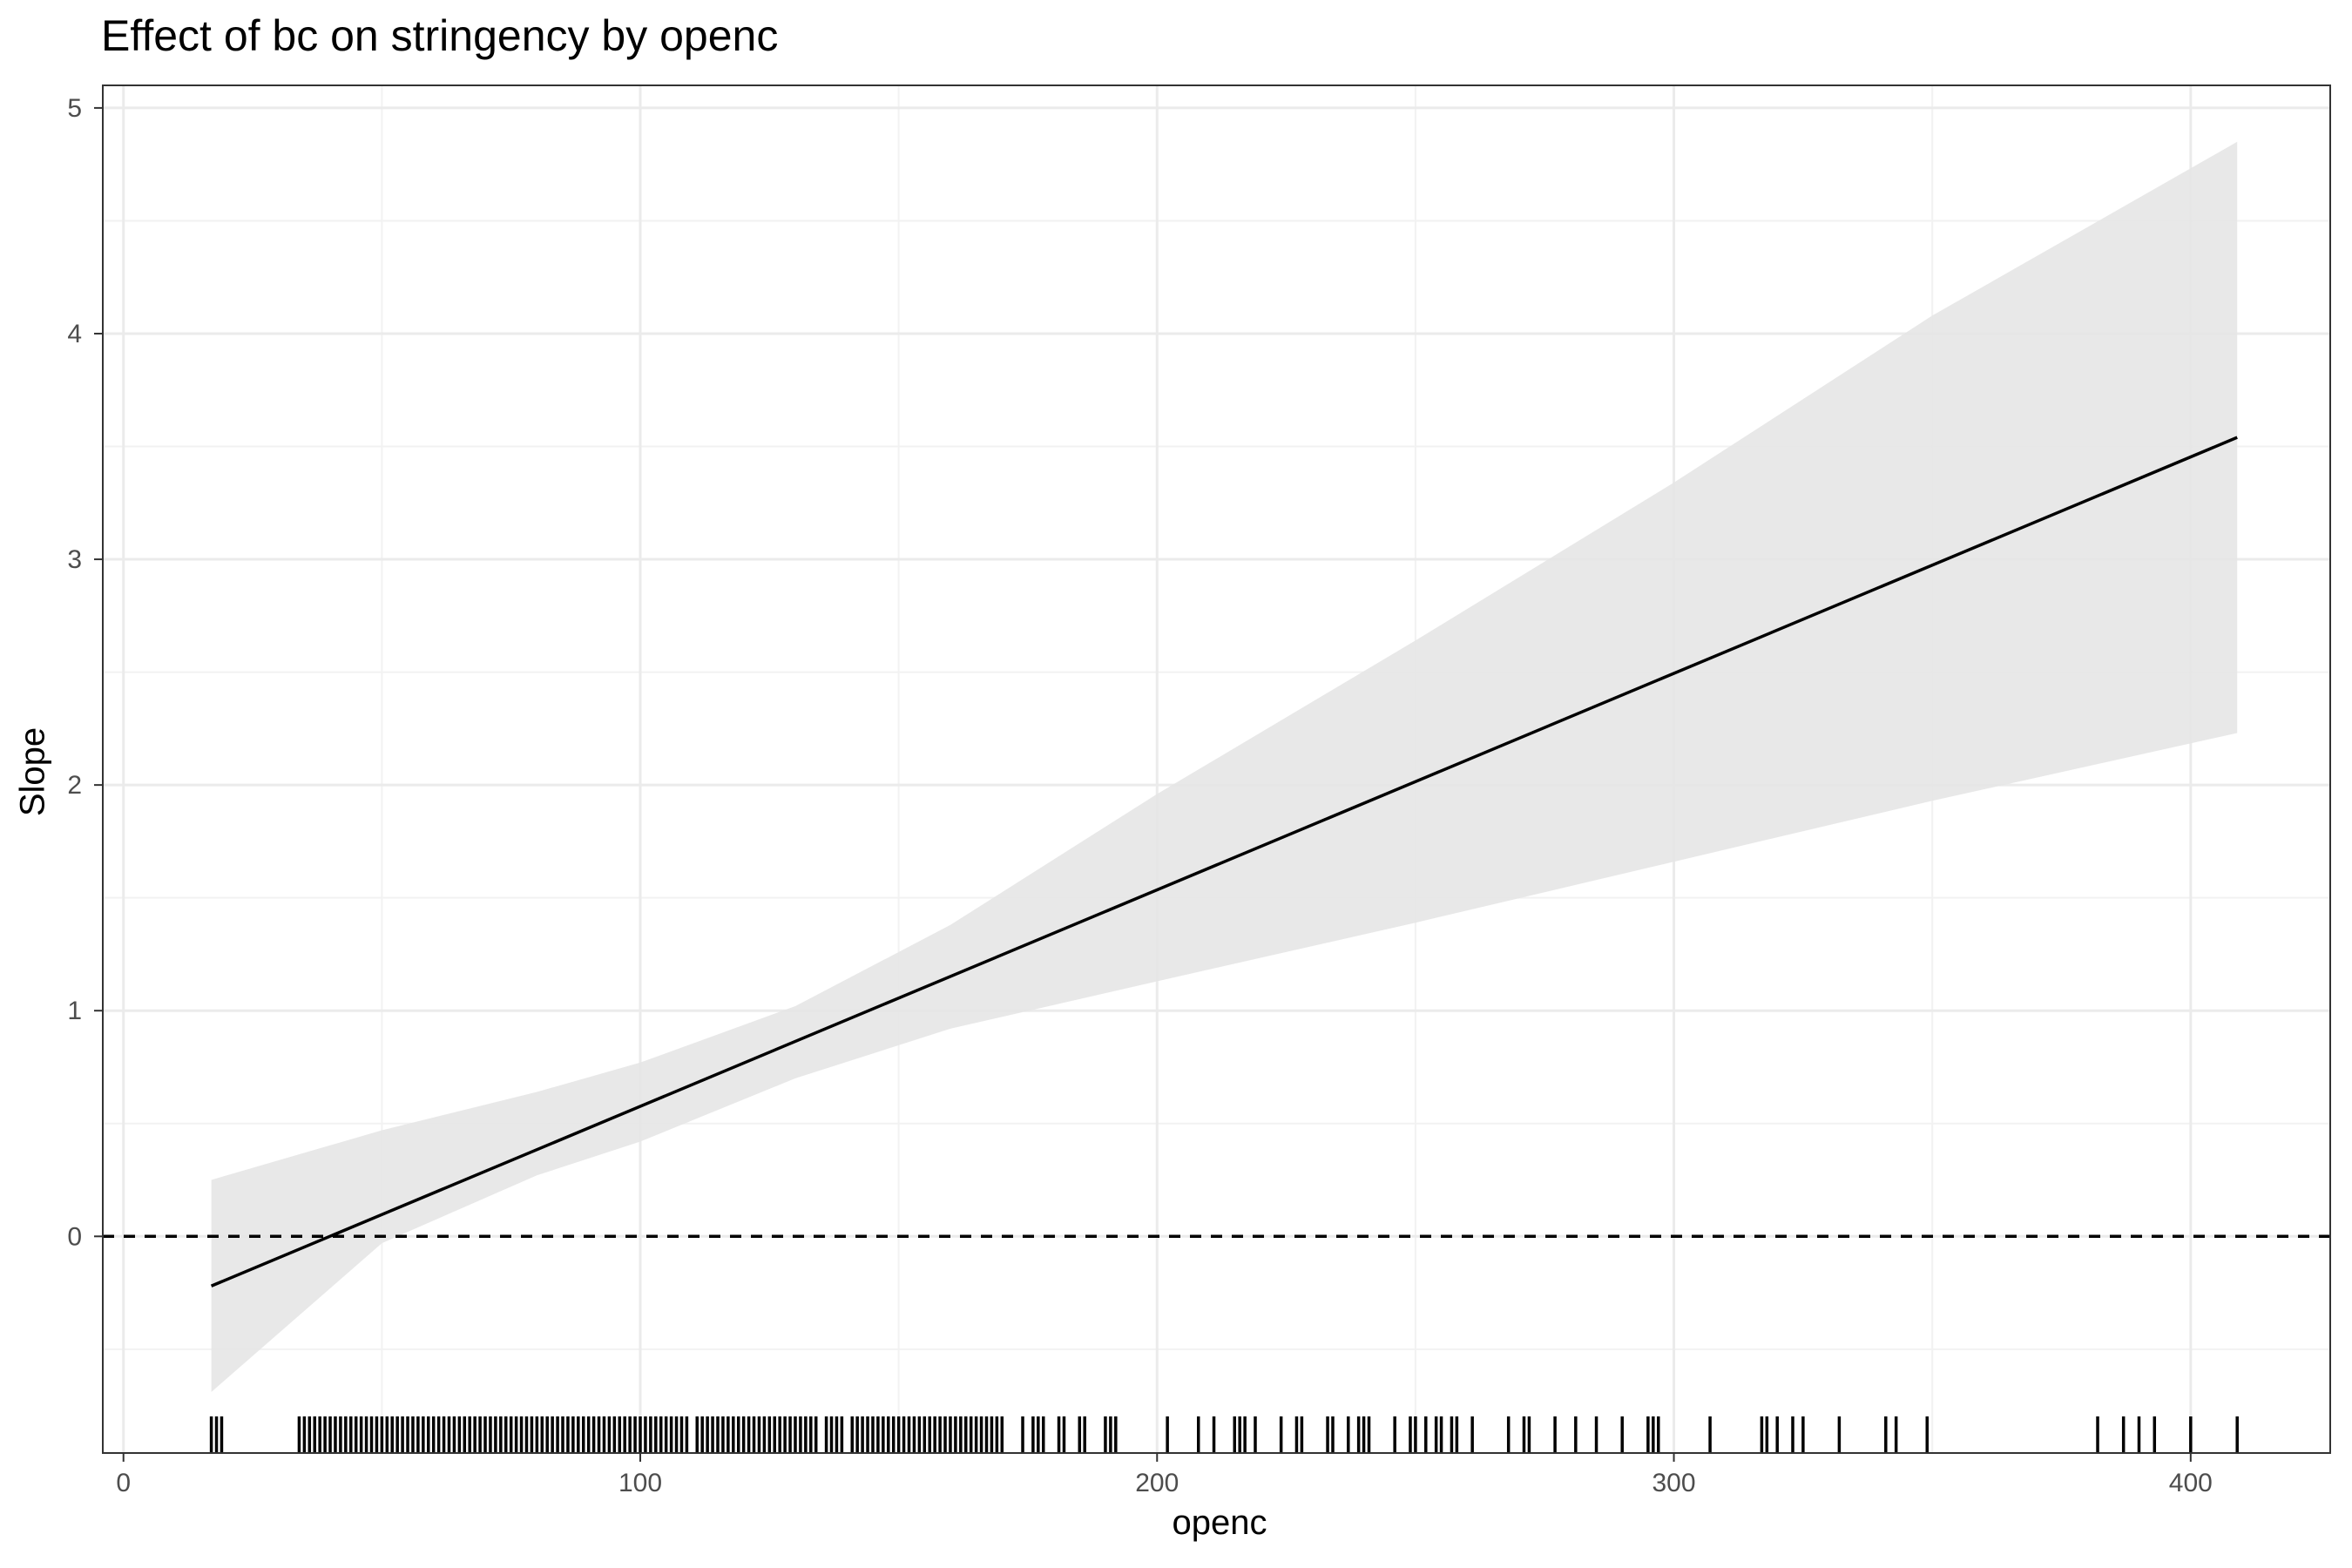 The height and width of the screenshot is (1568, 2352). What do you see at coordinates (1674, 1483) in the screenshot?
I see `x-tick-label: 300` at bounding box center [1674, 1483].